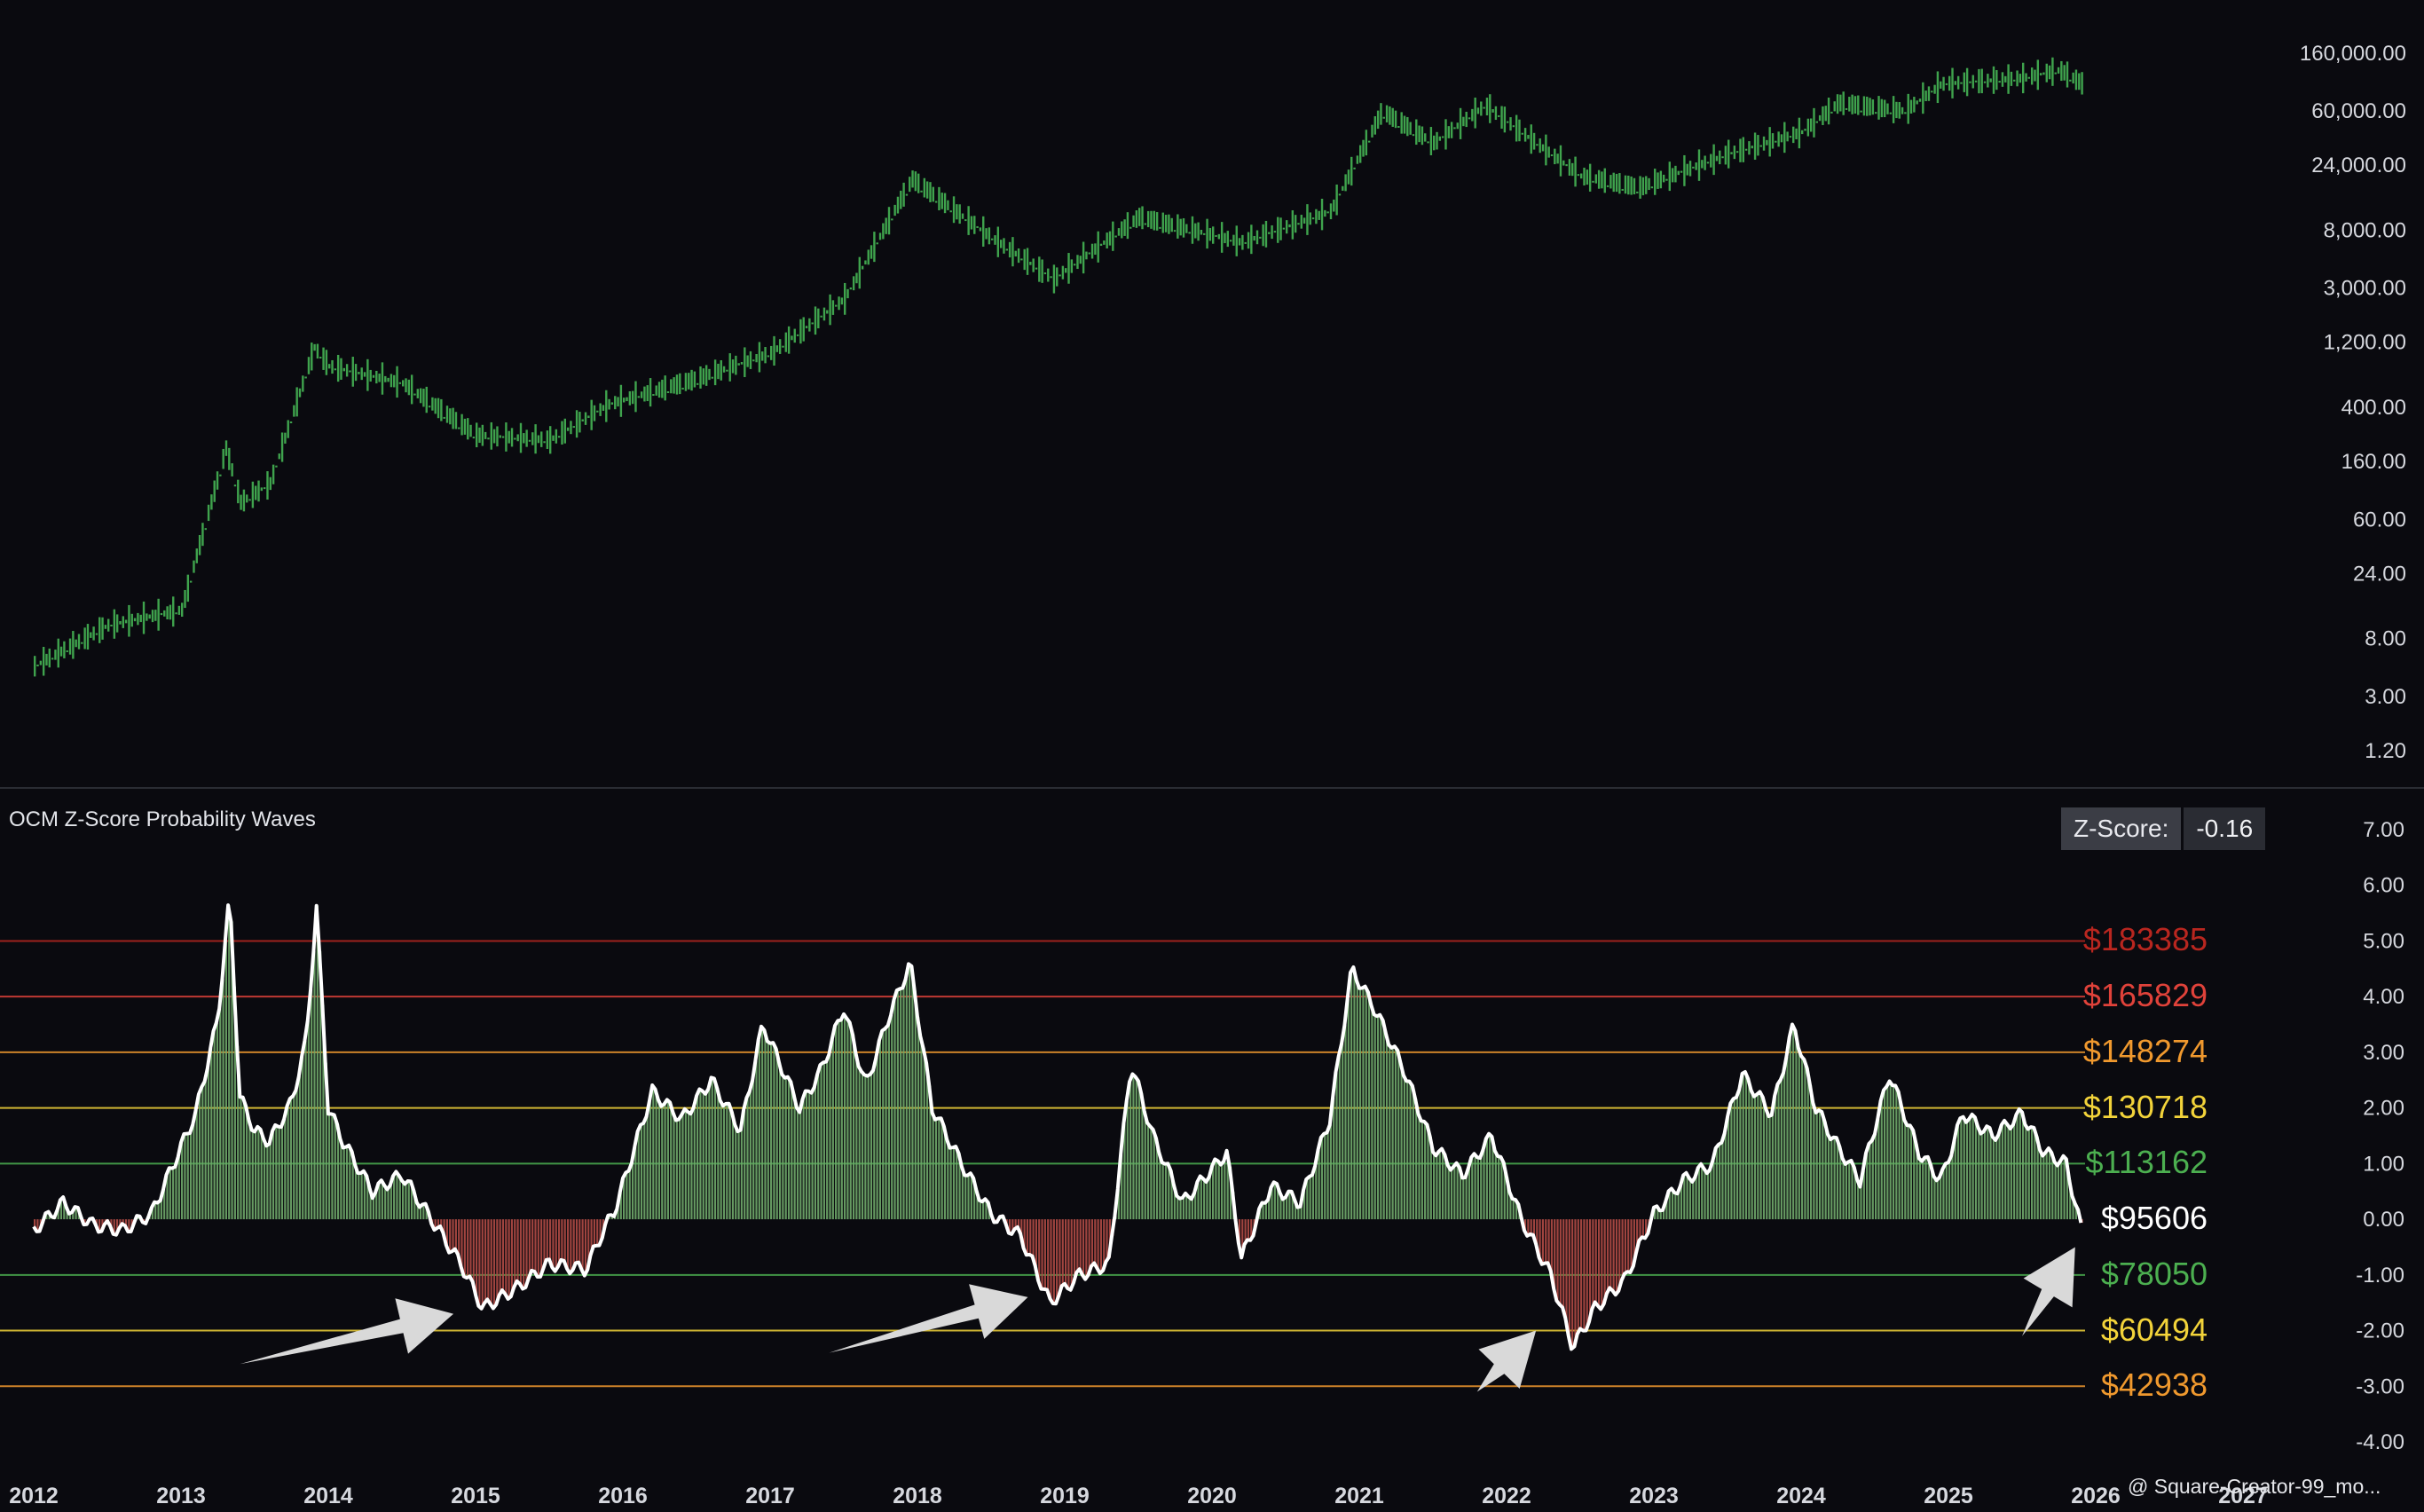  I want to click on zscore-tick-label: 2.00, so click(2383, 1109).